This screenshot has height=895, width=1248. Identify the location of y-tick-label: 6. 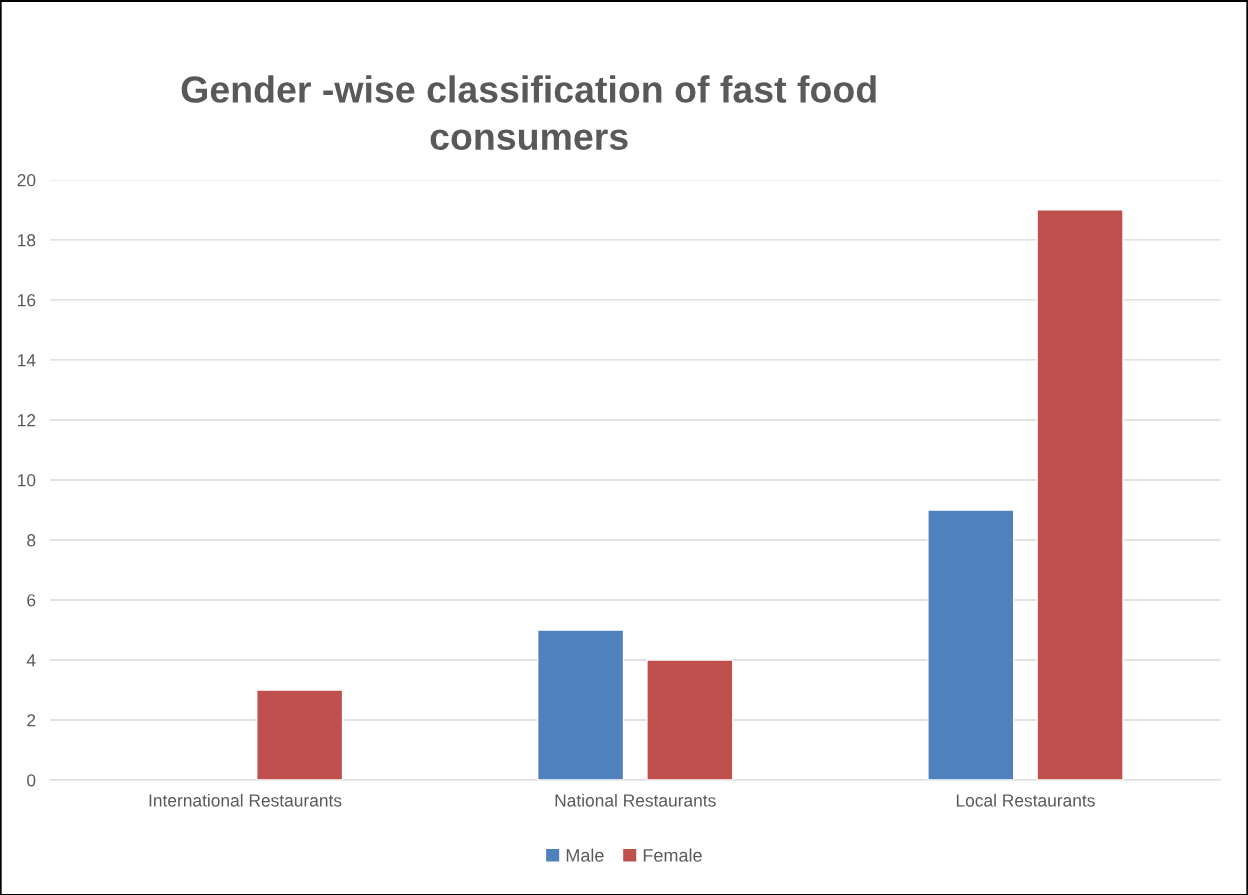
(31, 600).